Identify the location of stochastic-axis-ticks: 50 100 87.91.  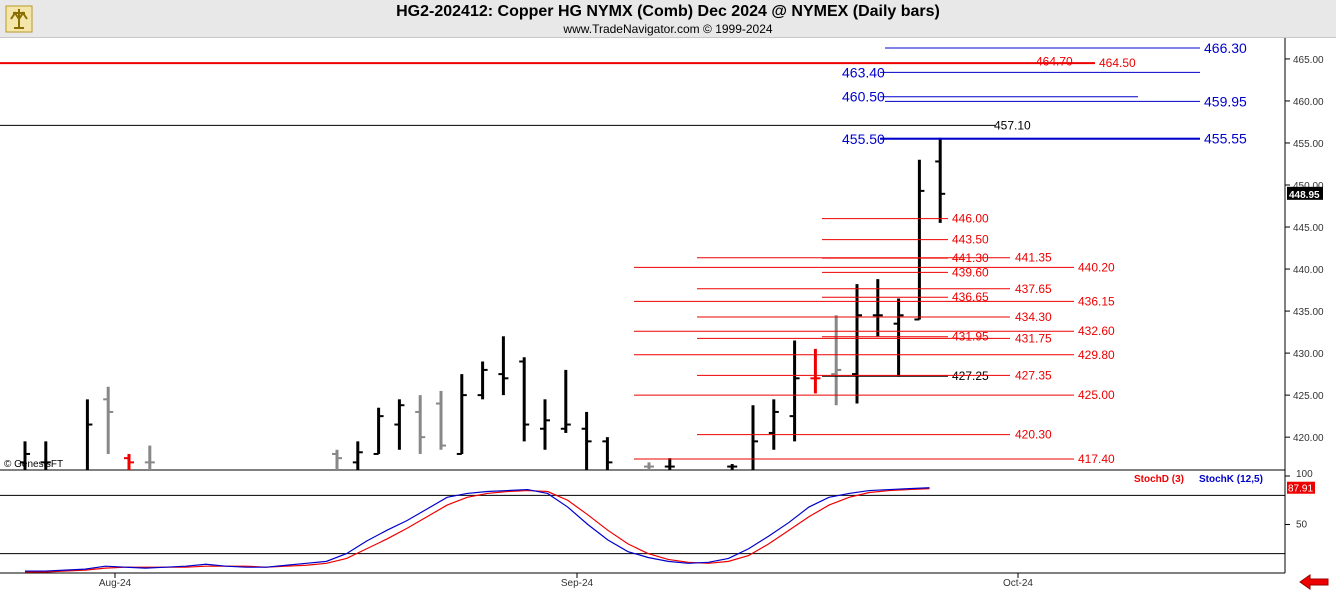
(1300, 500).